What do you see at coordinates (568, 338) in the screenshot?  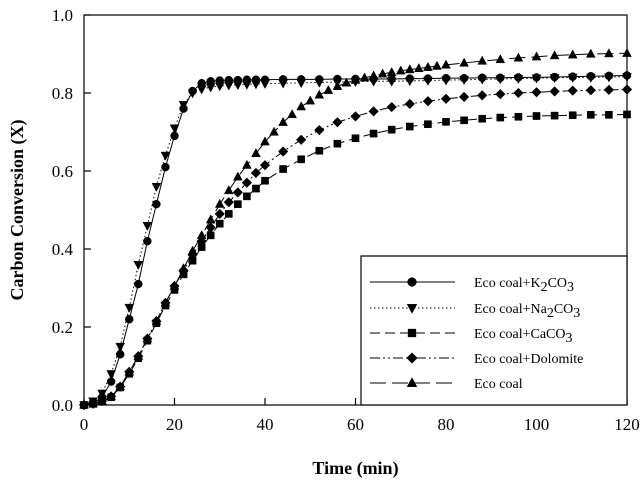 I see `legend-label-part: 3` at bounding box center [568, 338].